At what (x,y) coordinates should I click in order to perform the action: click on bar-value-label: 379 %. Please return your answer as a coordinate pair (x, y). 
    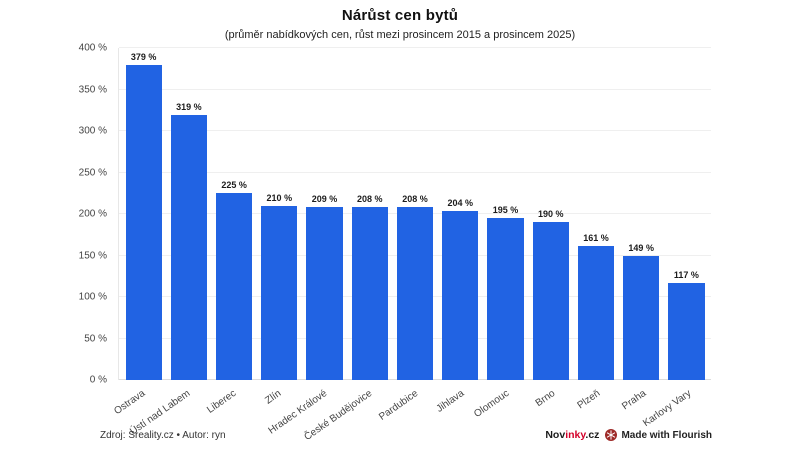
    Looking at the image, I should click on (143, 57).